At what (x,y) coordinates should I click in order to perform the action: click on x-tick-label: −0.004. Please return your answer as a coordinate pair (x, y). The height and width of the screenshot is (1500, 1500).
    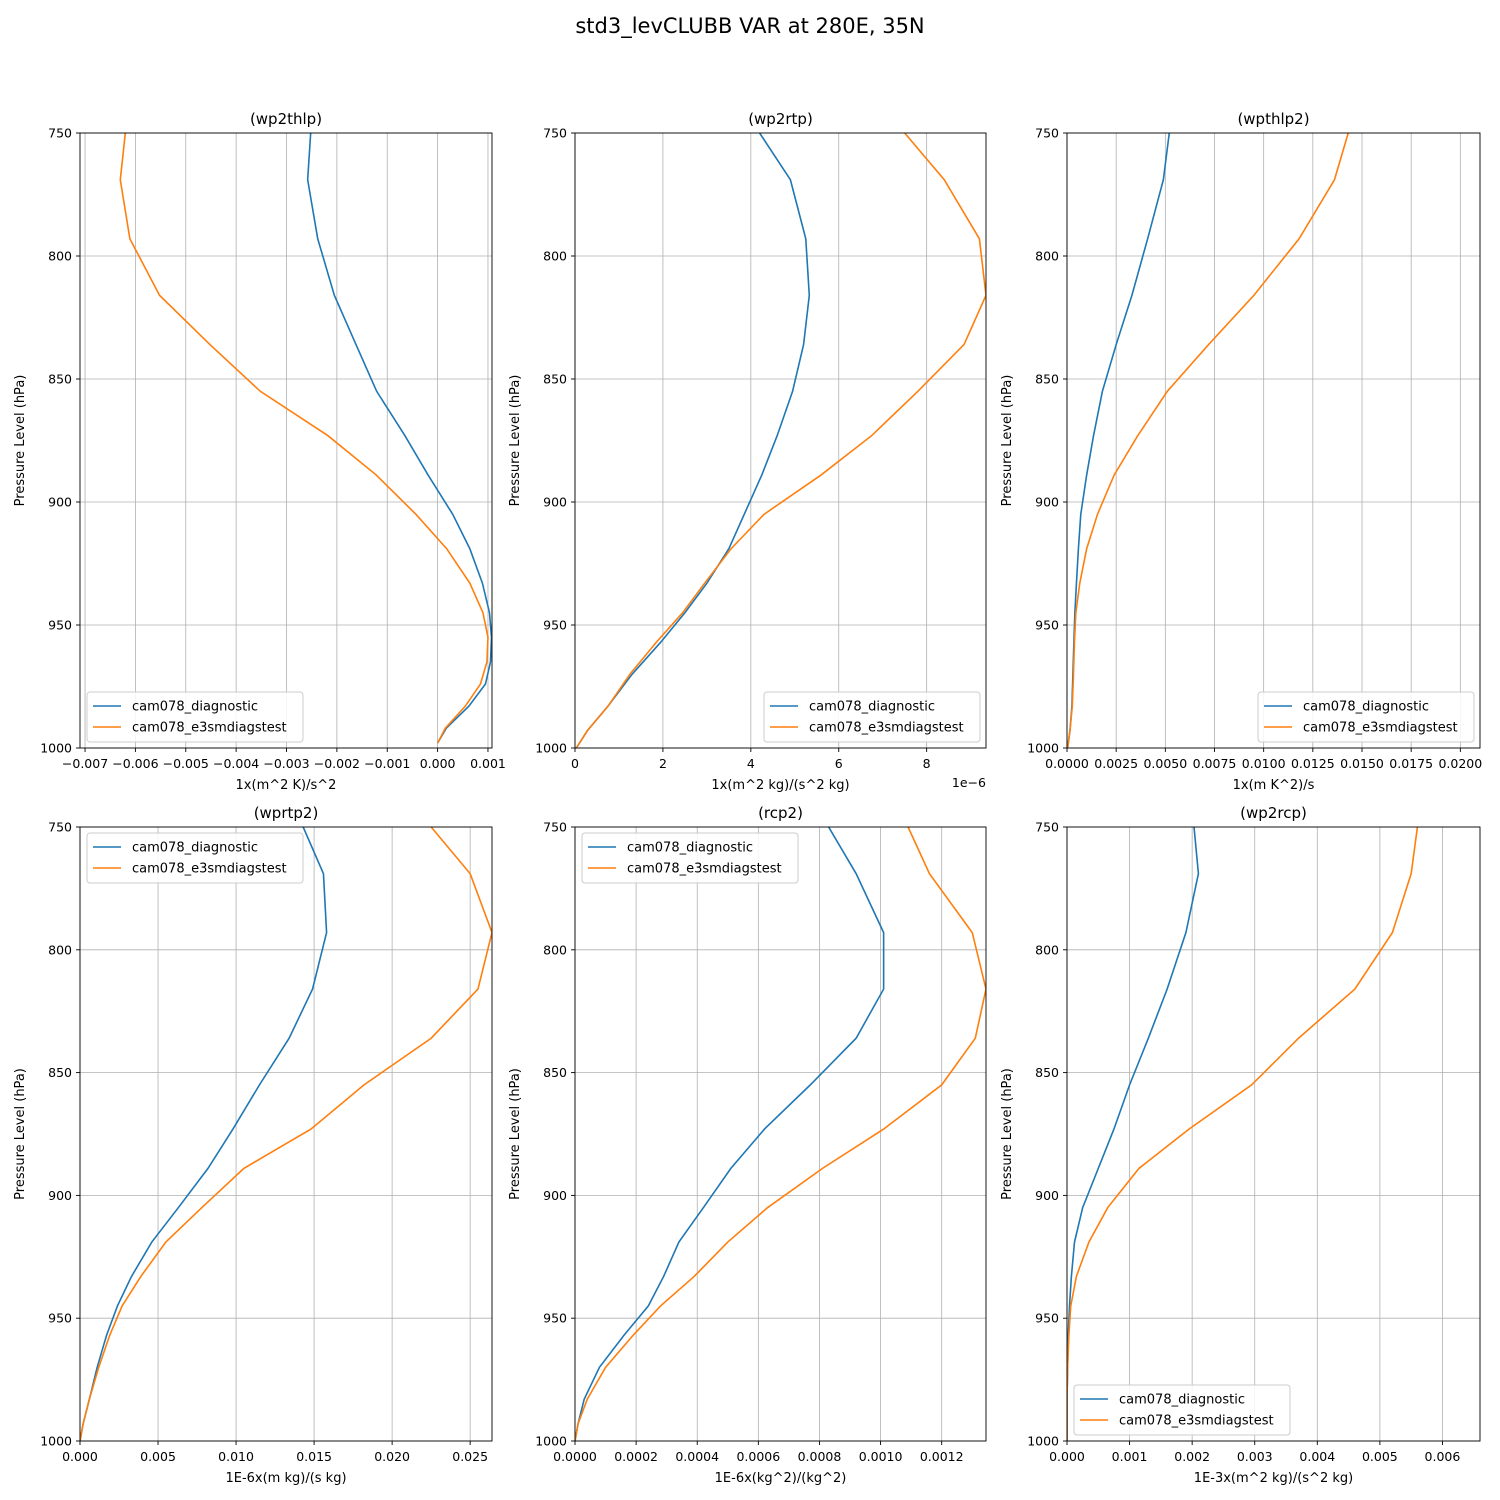
    Looking at the image, I should click on (236, 763).